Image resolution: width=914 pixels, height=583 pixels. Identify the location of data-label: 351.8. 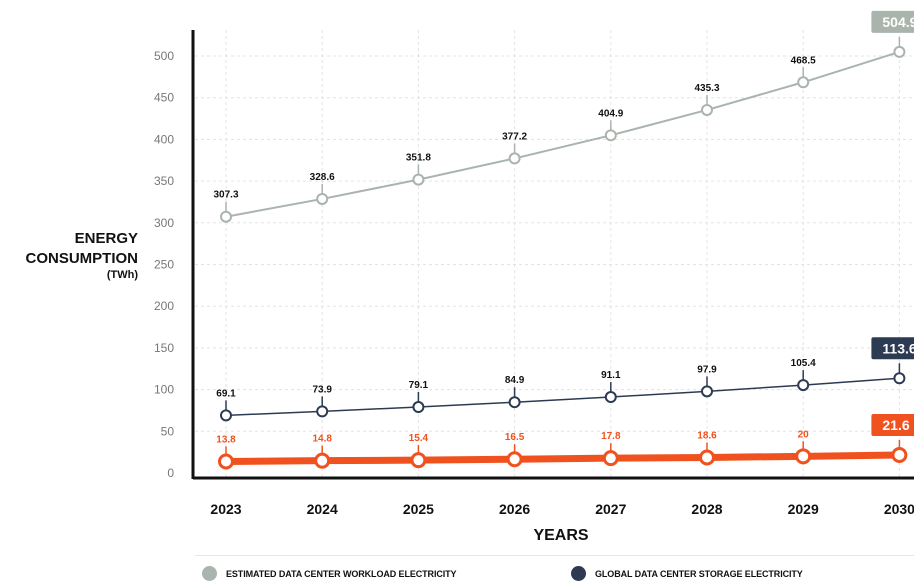
(418, 158).